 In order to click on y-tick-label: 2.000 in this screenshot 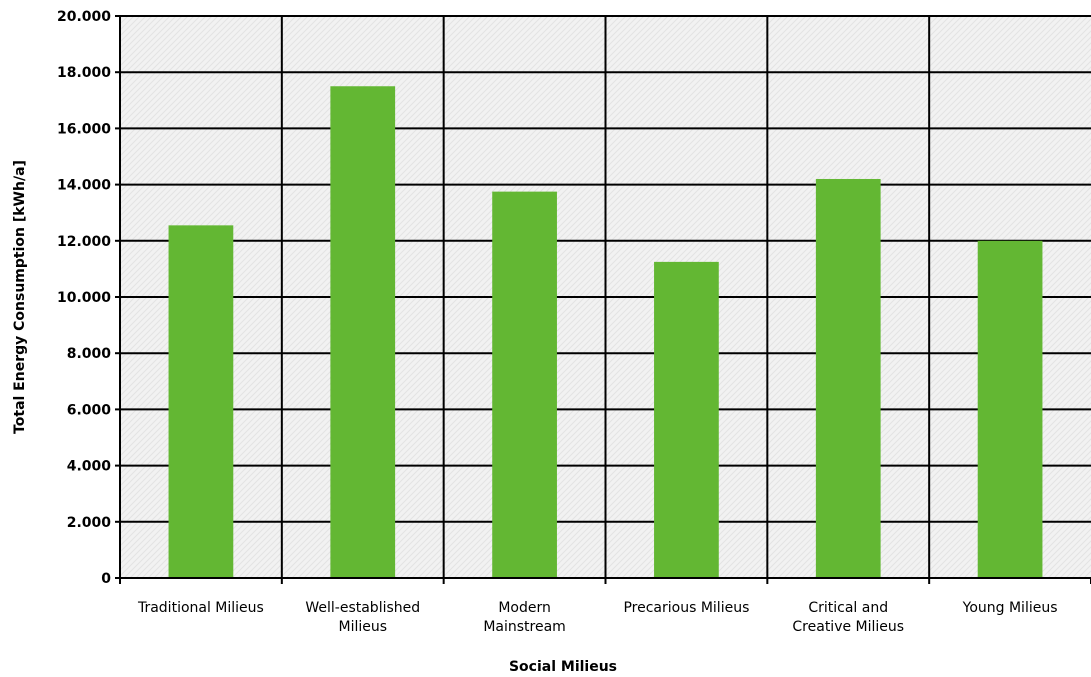, I will do `click(89, 523)`.